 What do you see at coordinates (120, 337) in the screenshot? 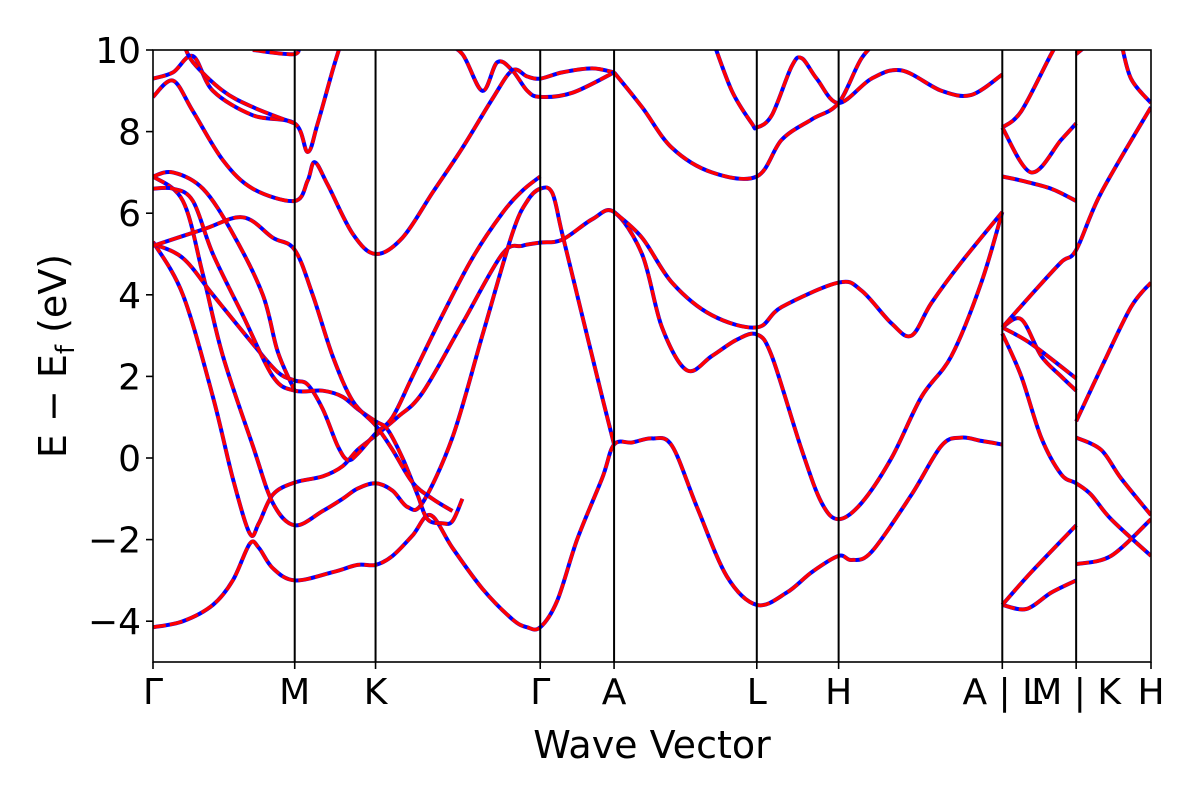
I see `y-axis-ticks: −4 −2 0 2 4 6 8 10` at bounding box center [120, 337].